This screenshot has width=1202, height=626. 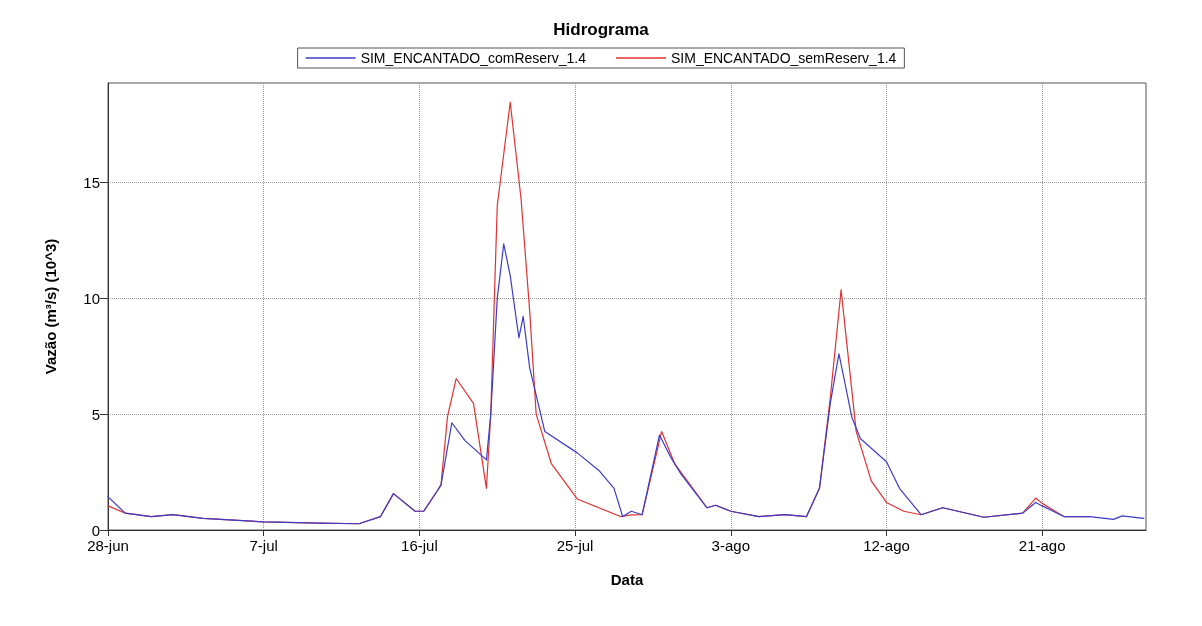 I want to click on legend-label: SIM_ENCANTADO_semReserv_1.4, so click(x=784, y=58).